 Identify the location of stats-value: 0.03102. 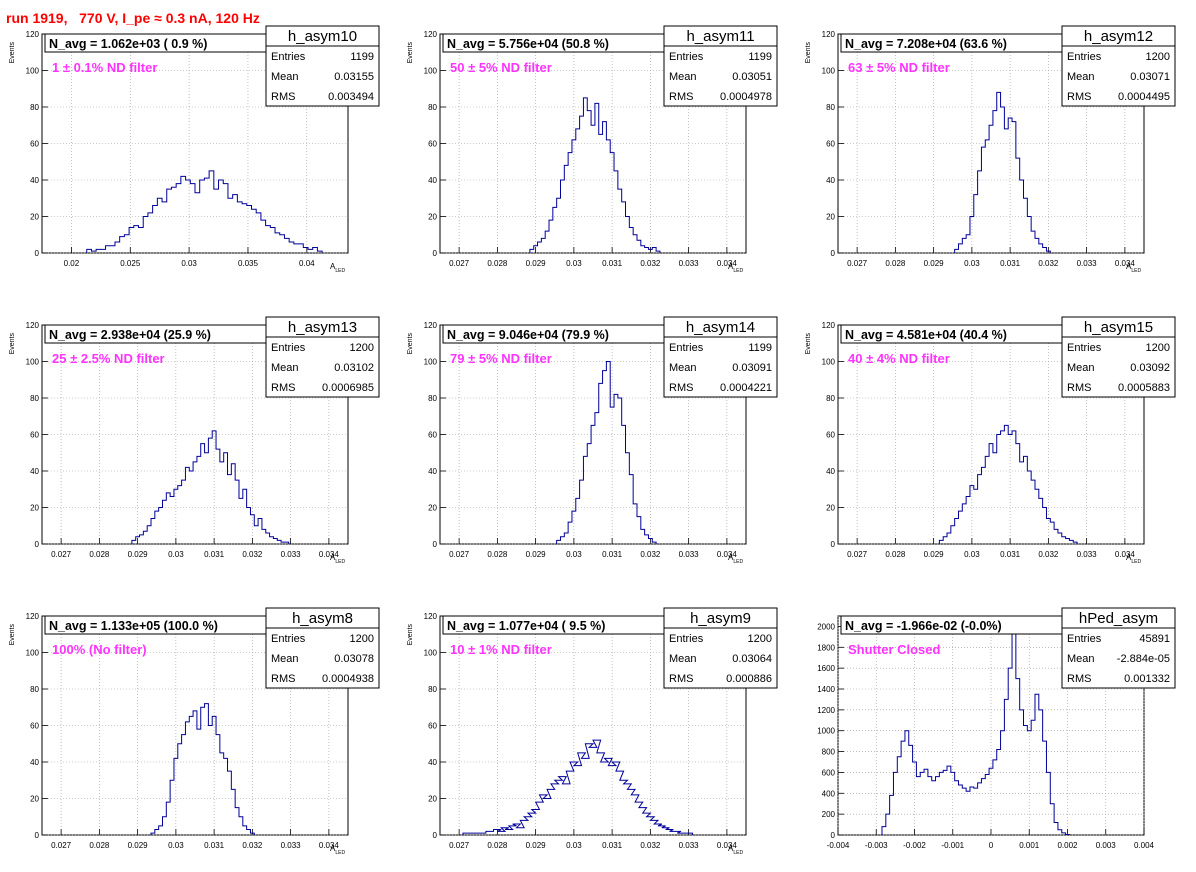
(354, 368).